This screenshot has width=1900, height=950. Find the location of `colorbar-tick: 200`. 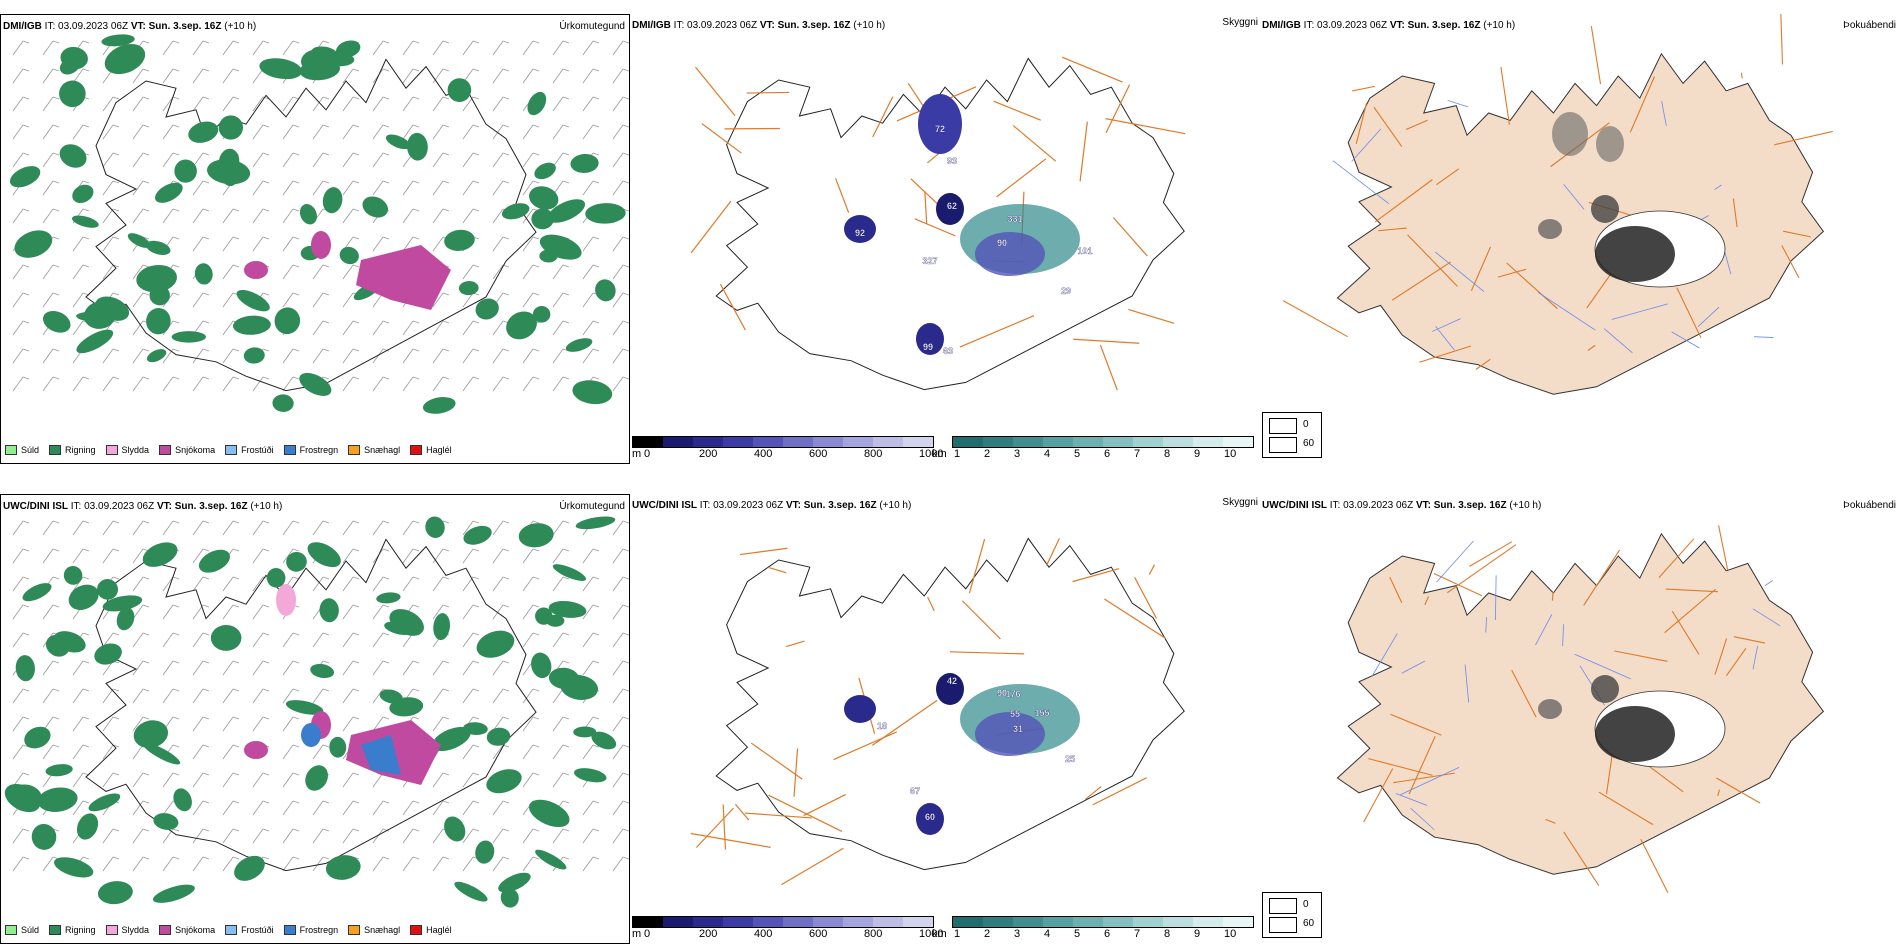

colorbar-tick: 200 is located at coordinates (708, 454).